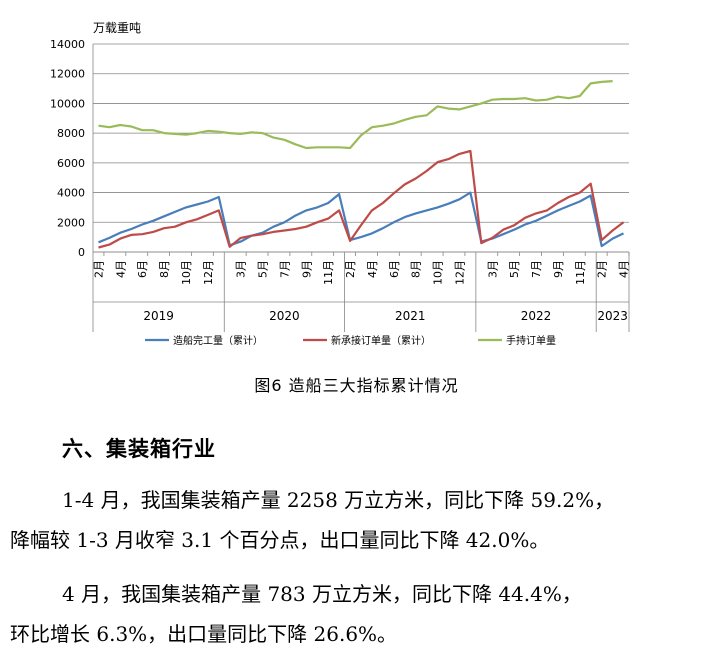 The image size is (713, 661). I want to click on year-label: 2019, so click(158, 316).